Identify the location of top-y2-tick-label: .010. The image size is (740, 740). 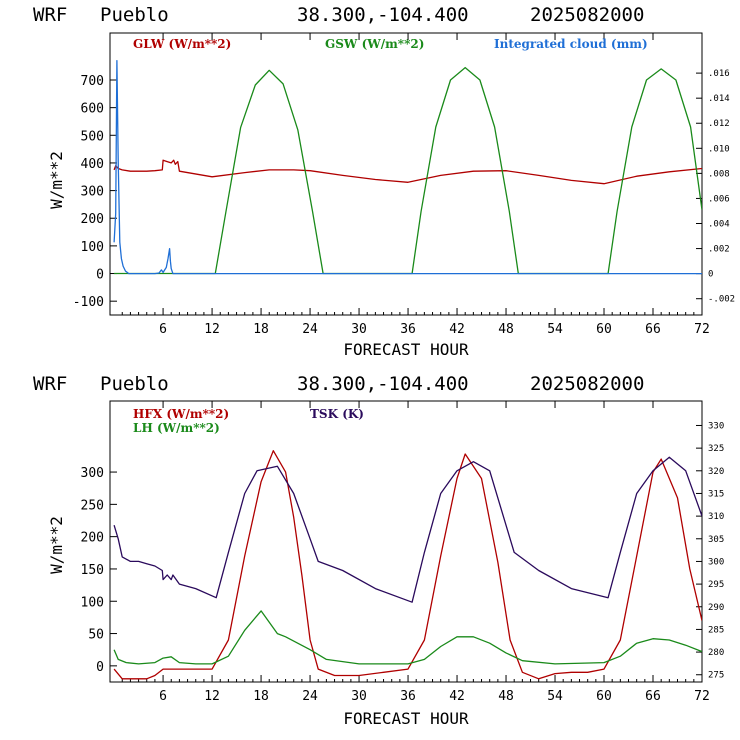
(719, 149).